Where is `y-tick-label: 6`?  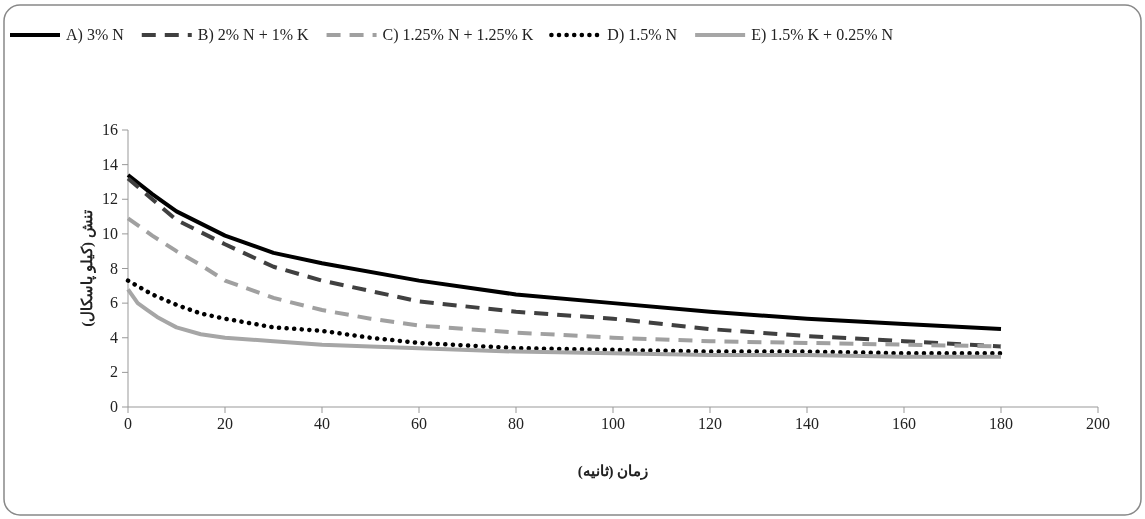 y-tick-label: 6 is located at coordinates (114, 303).